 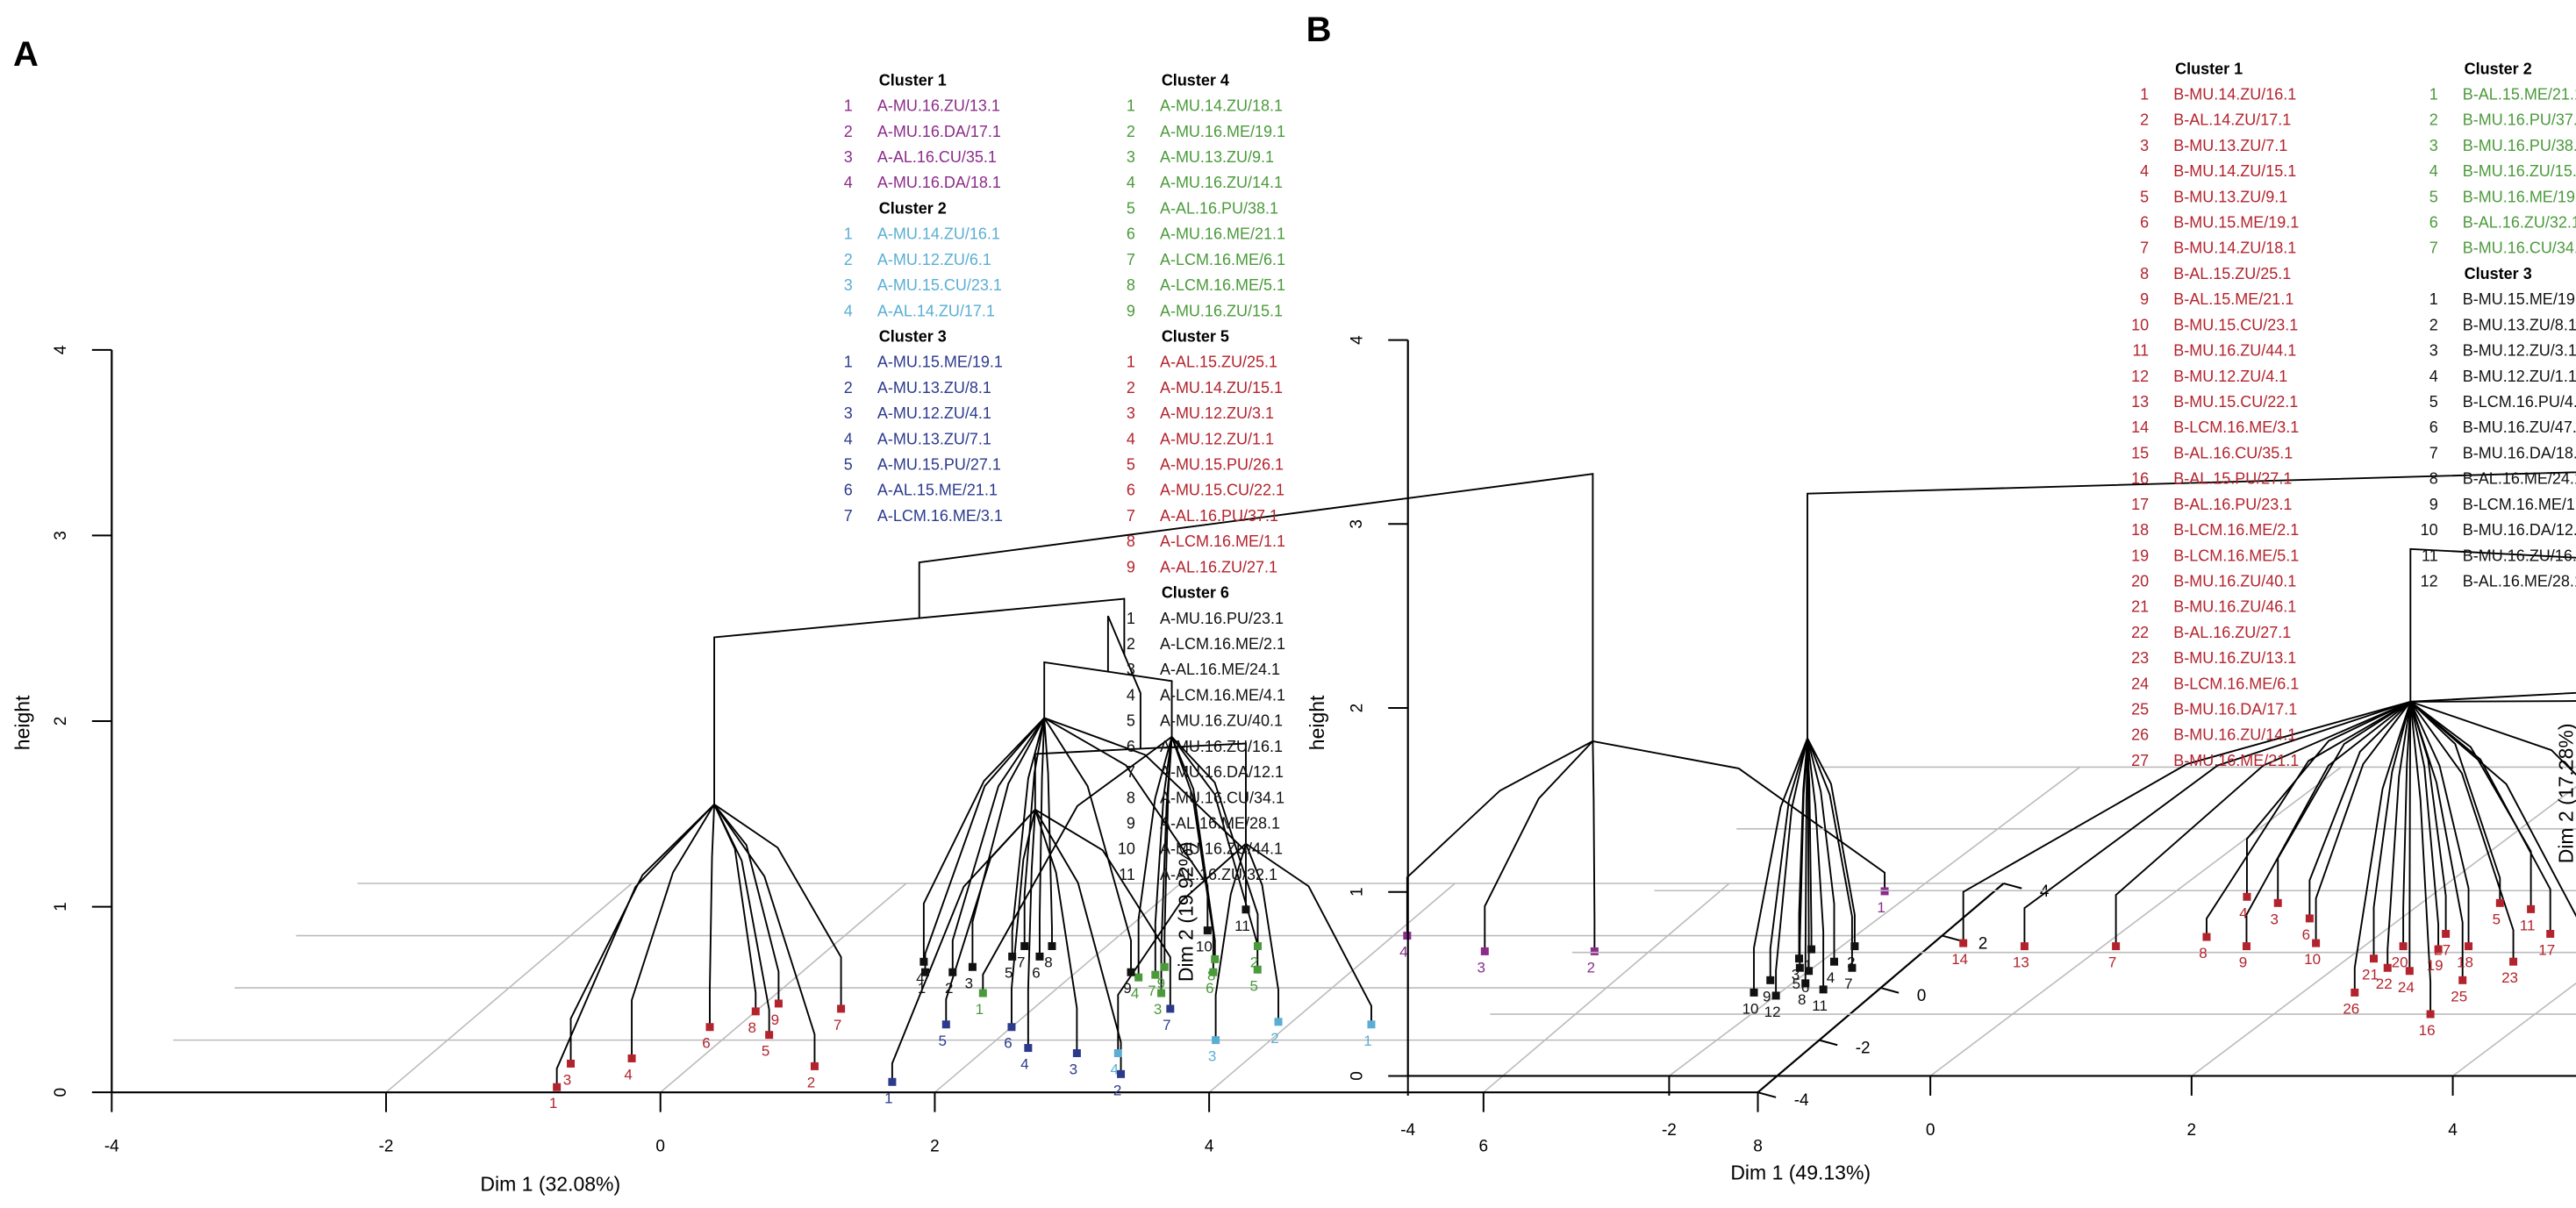 I want to click on legend-name: B-LCM.16.ME/5.1, so click(x=2236, y=555).